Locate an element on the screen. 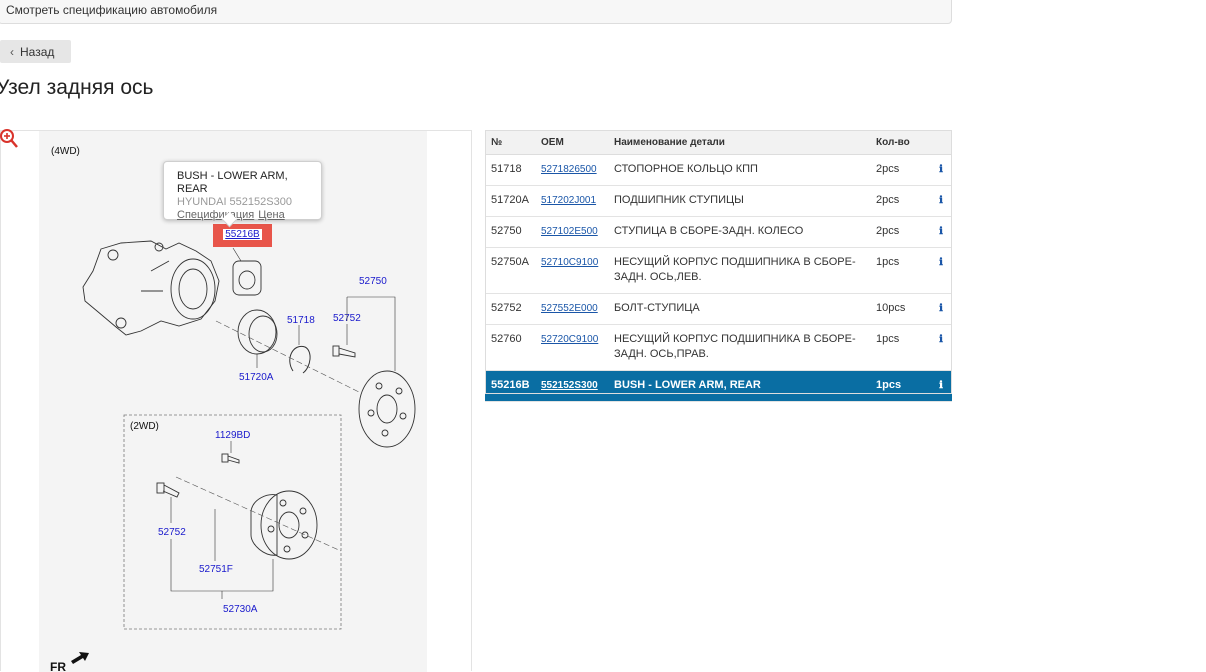  part-name-cell: БОЛТ-СТУПИЦА is located at coordinates (739, 309).